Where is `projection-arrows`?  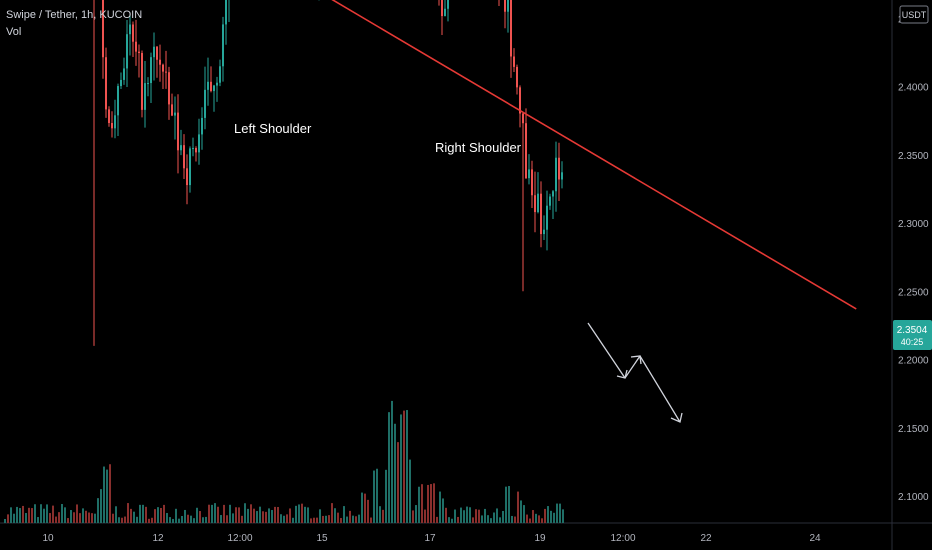
projection-arrows is located at coordinates (635, 372).